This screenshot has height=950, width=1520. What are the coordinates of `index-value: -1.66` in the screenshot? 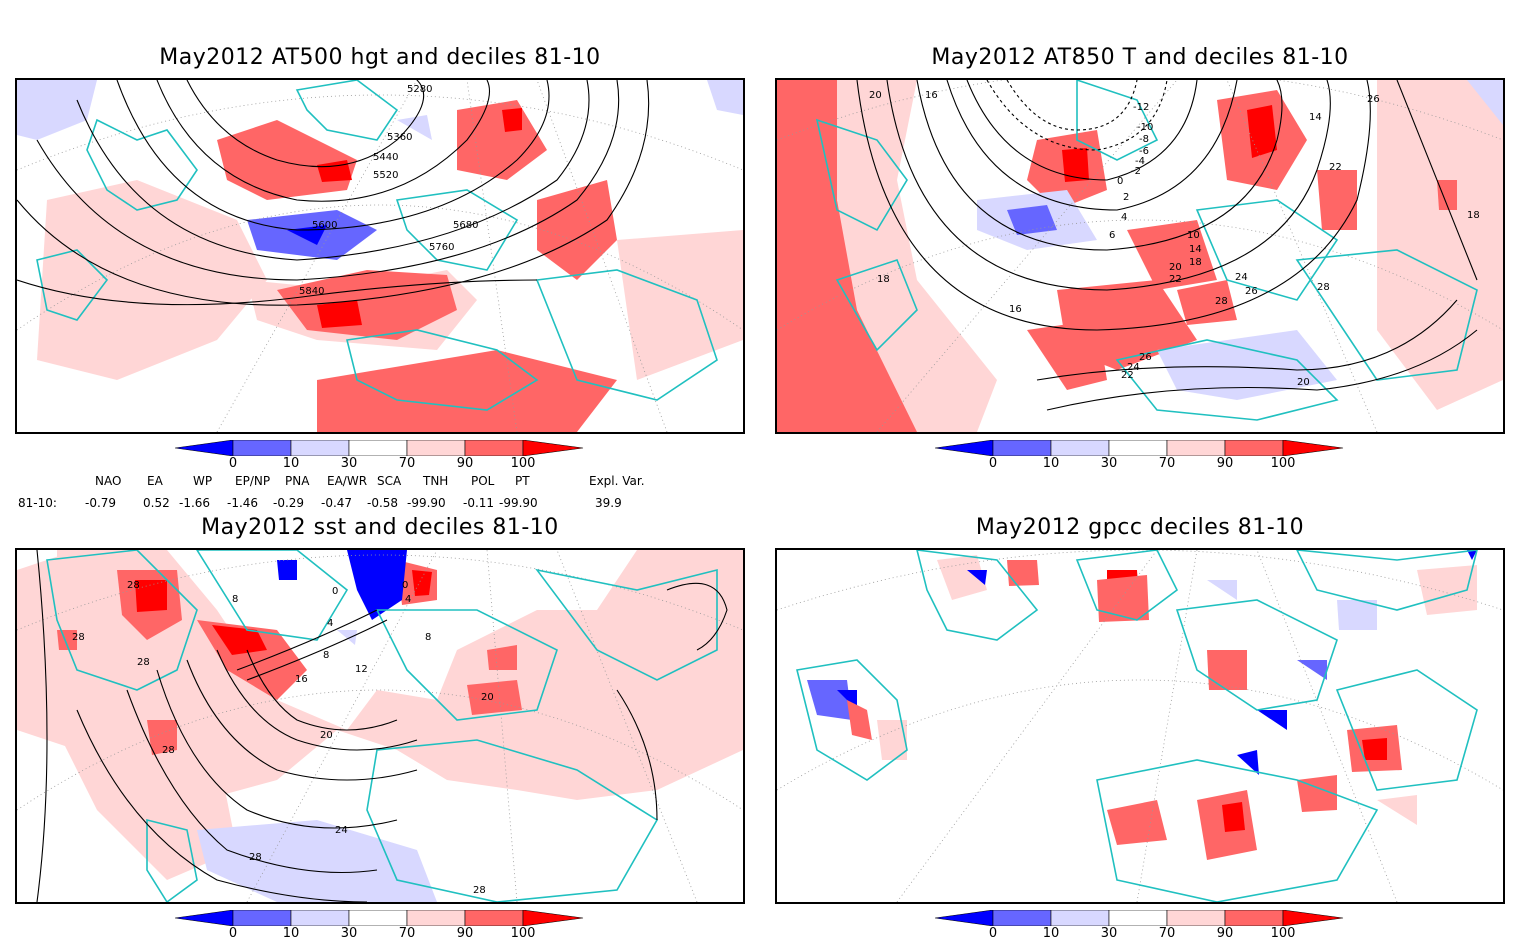 It's located at (195, 503).